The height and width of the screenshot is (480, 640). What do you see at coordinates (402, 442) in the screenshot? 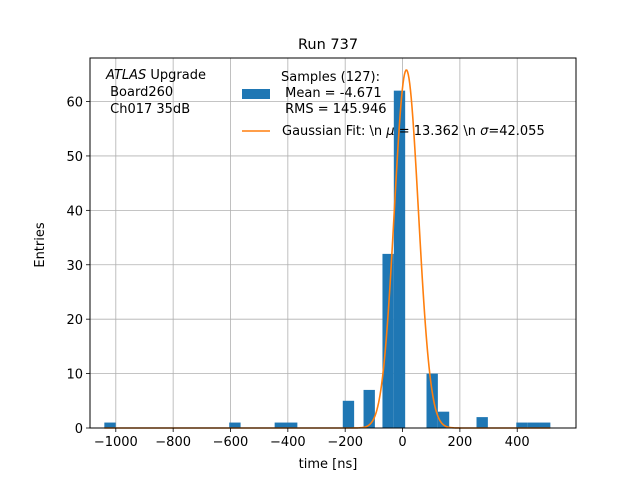
I see `x-tick-label: 0` at bounding box center [402, 442].